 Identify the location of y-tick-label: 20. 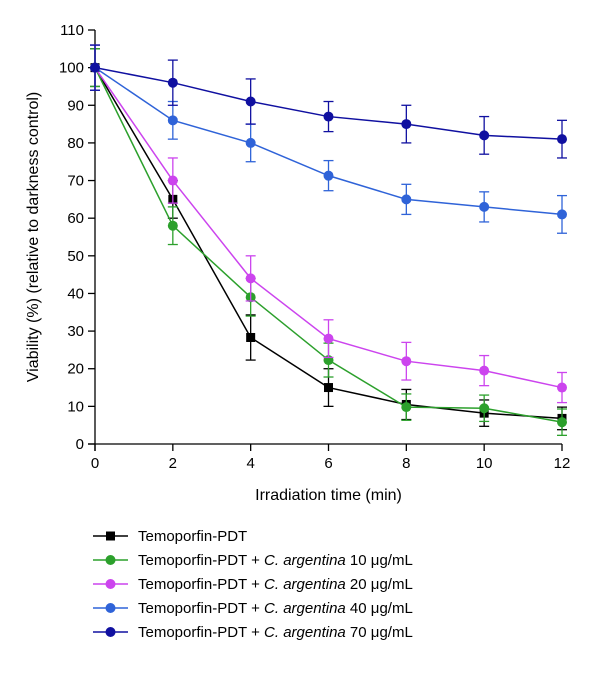
(75, 369).